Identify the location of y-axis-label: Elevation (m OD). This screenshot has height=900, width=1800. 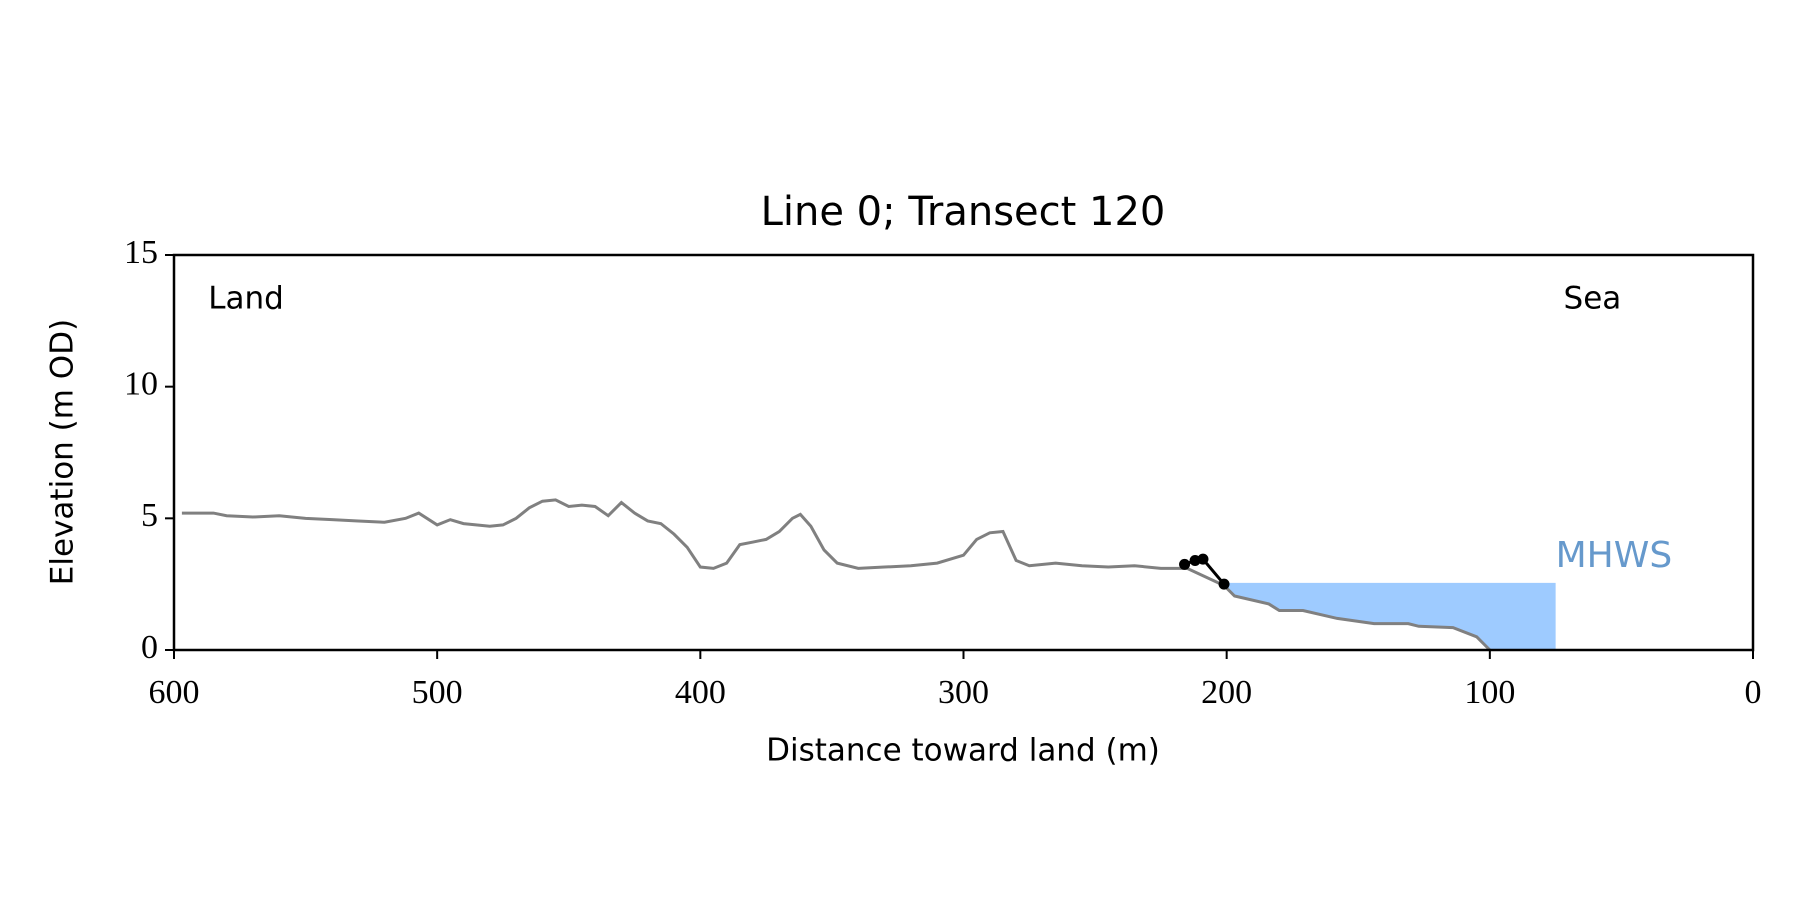
(63, 452).